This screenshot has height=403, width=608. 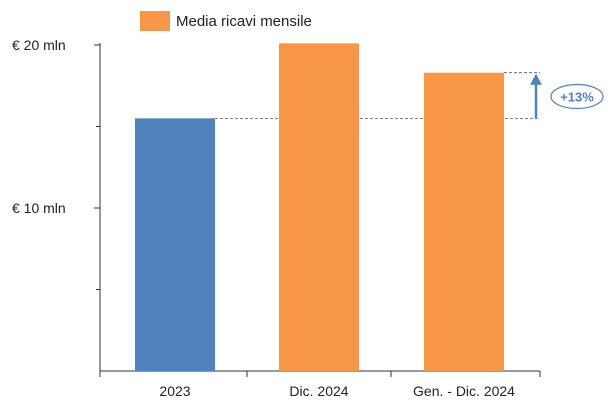 I want to click on x-tick-label: Dic. 2024, so click(x=318, y=391).